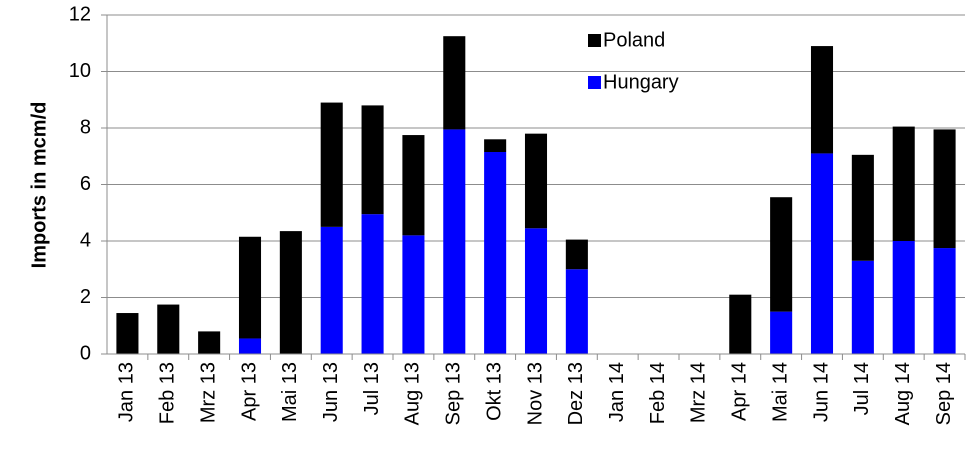  What do you see at coordinates (372, 388) in the screenshot?
I see `x-tick-label: Jul 13` at bounding box center [372, 388].